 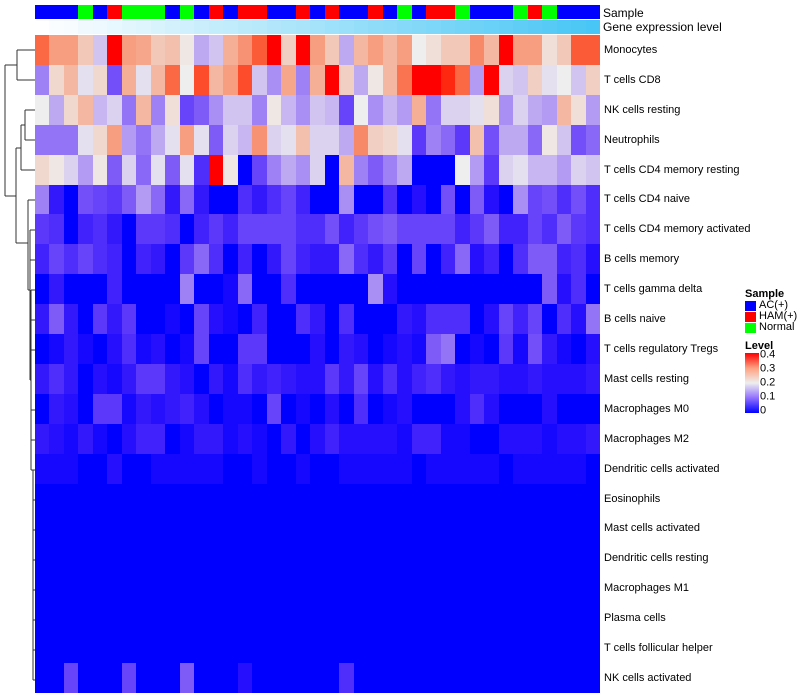 I want to click on level-tick: 0, so click(x=763, y=410).